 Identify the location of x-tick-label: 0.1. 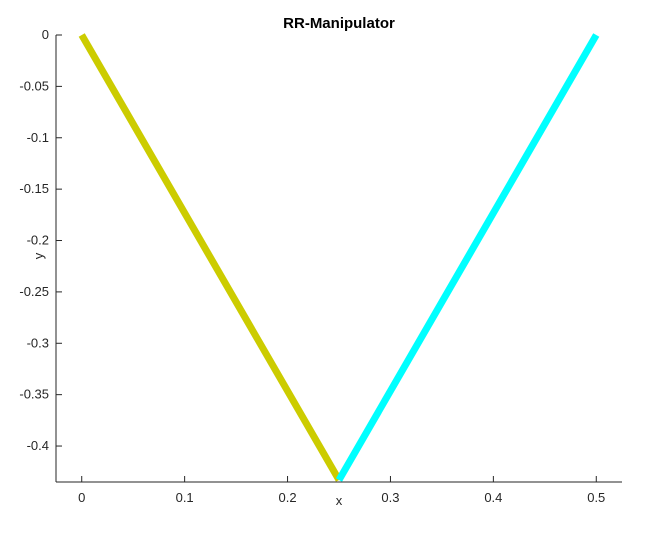
(185, 497).